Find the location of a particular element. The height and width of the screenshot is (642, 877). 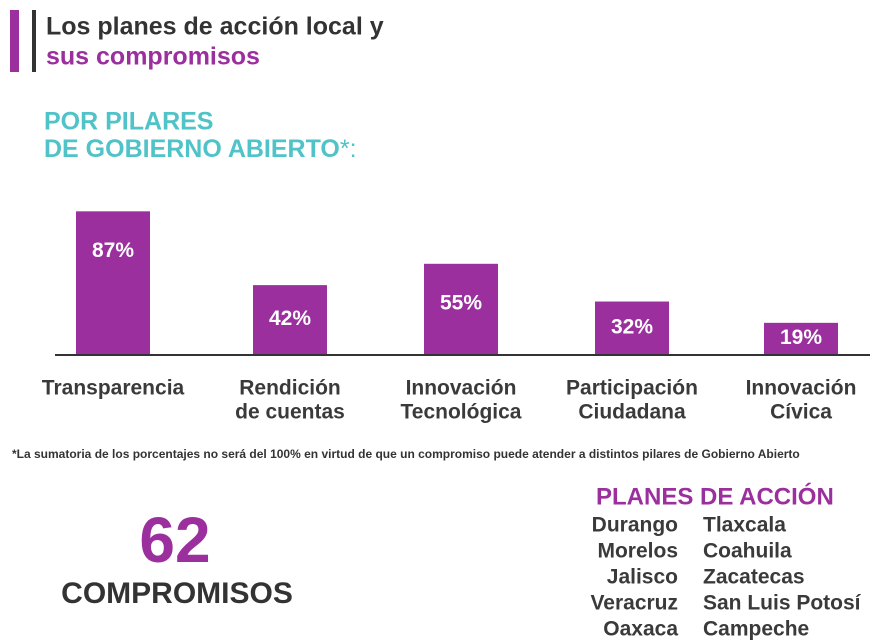

subtitle: DE GOBIERNO ABIERTO*: is located at coordinates (200, 149).